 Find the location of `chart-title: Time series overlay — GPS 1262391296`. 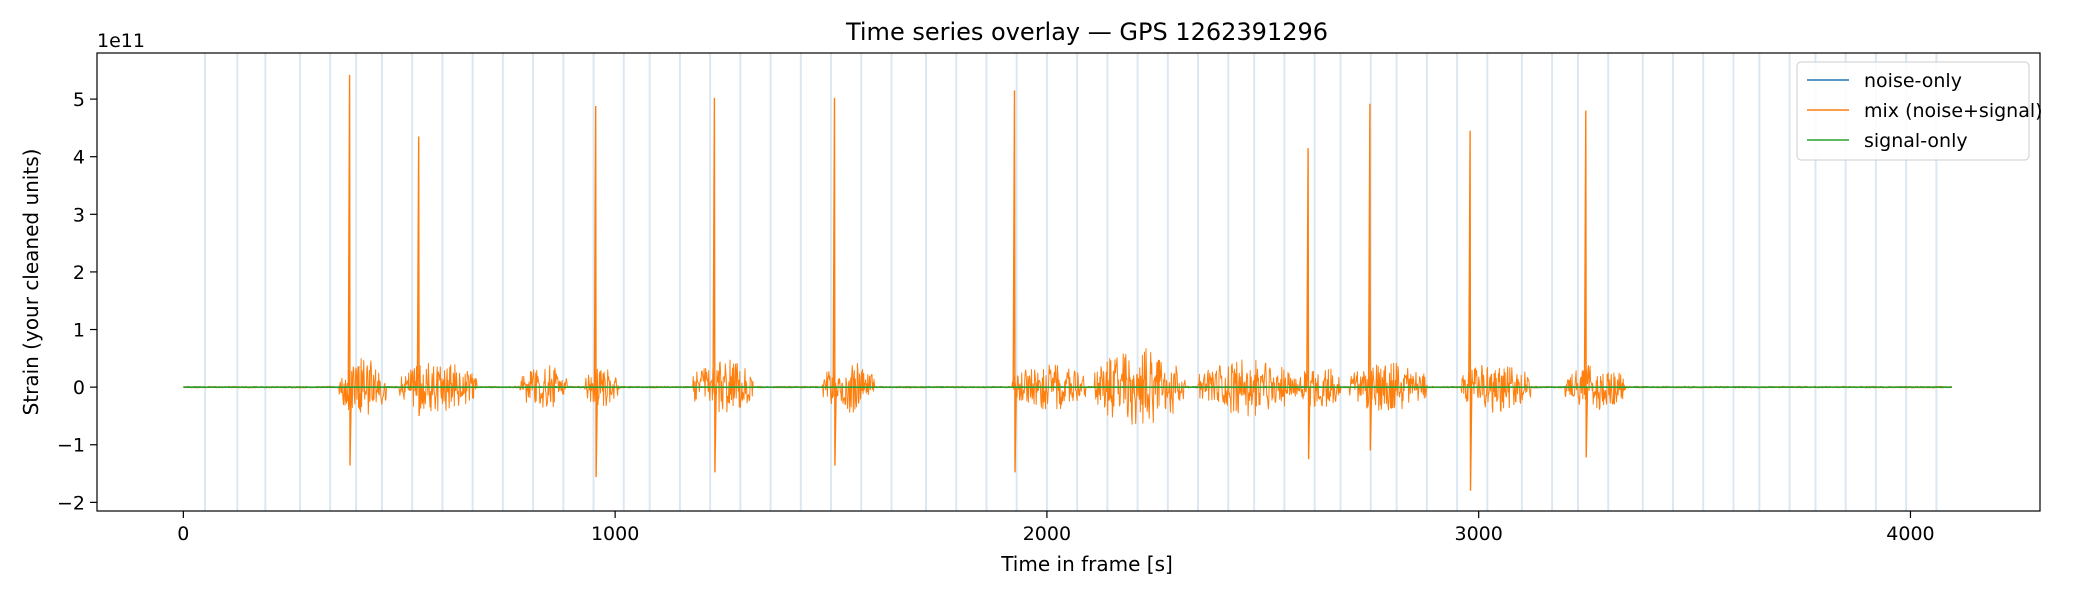

chart-title: Time series overlay — GPS 1262391296 is located at coordinates (1086, 32).